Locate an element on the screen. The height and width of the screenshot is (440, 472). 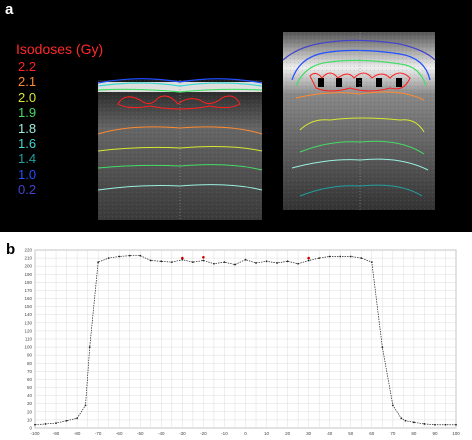
legend-entry: 1.4 is located at coordinates (27, 159).